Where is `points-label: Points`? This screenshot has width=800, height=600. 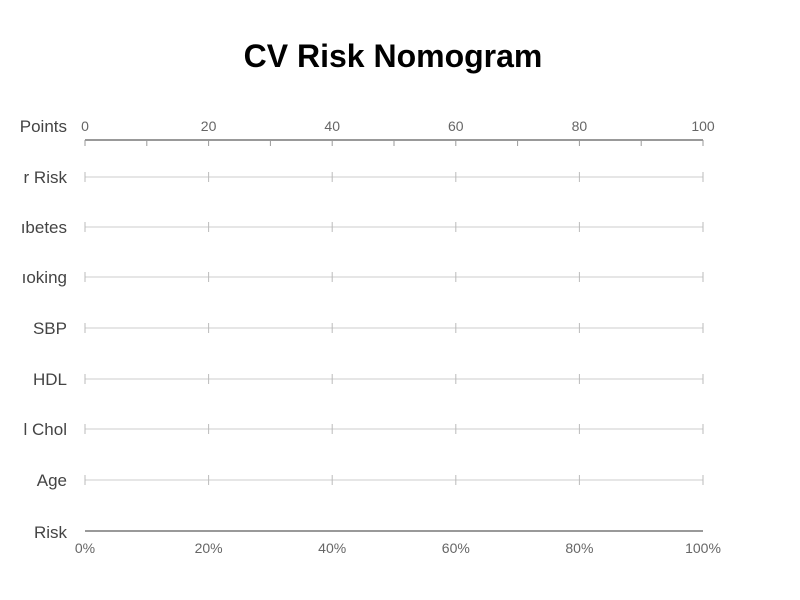 points-label: Points is located at coordinates (43, 126).